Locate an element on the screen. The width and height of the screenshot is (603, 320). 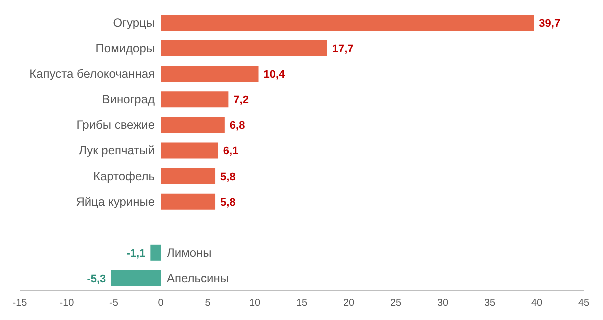
y-tick-label: Грибы свежие is located at coordinates (116, 125).